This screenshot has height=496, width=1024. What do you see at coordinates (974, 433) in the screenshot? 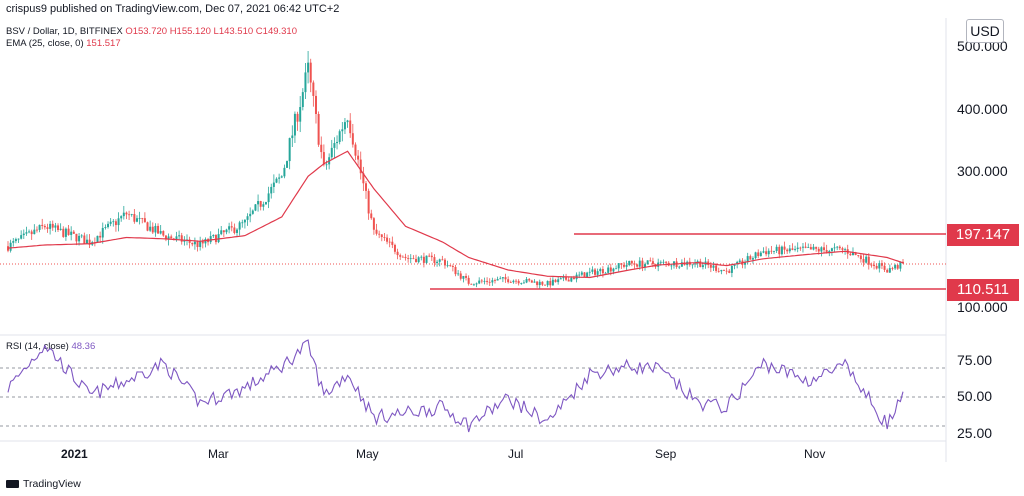
I see `rsi-tick-25: 25.00` at bounding box center [974, 433].